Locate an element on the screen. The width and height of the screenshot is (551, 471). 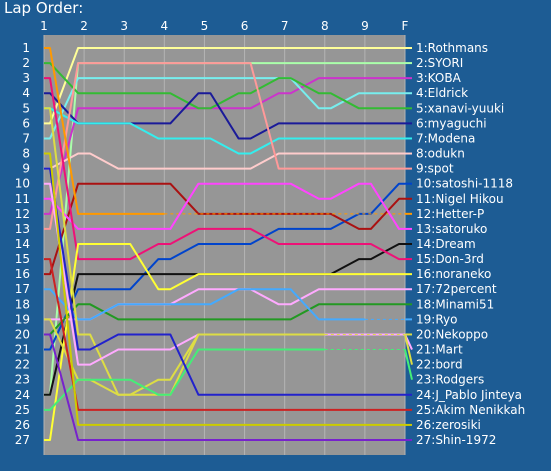
y-tick-label: 1 is located at coordinates (26, 48).